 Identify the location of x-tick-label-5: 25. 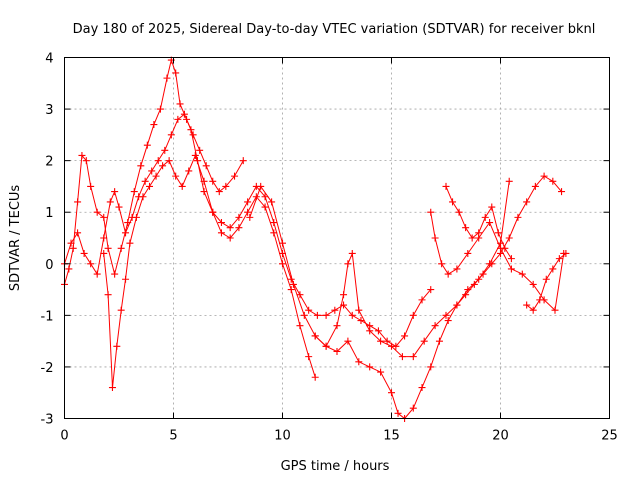
(609, 436).